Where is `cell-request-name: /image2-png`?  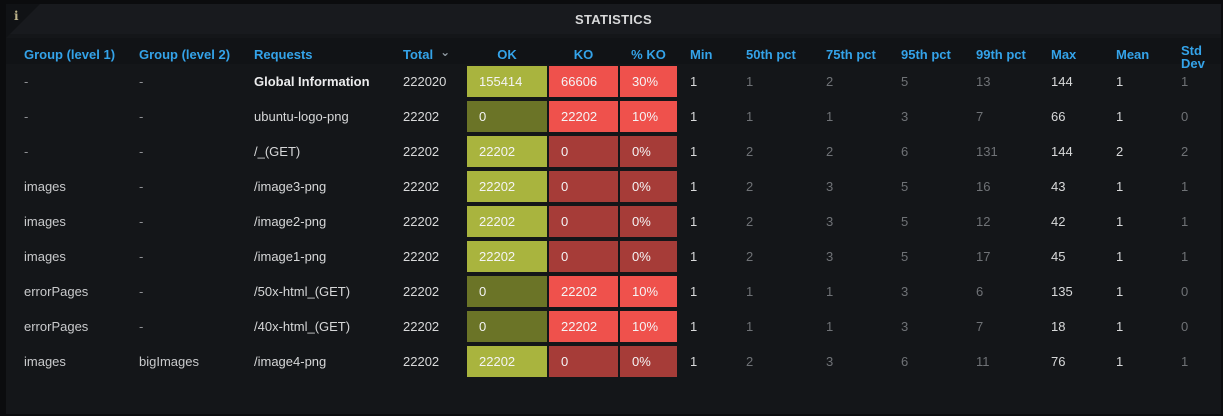
cell-request-name: /image2-png is located at coordinates (290, 221).